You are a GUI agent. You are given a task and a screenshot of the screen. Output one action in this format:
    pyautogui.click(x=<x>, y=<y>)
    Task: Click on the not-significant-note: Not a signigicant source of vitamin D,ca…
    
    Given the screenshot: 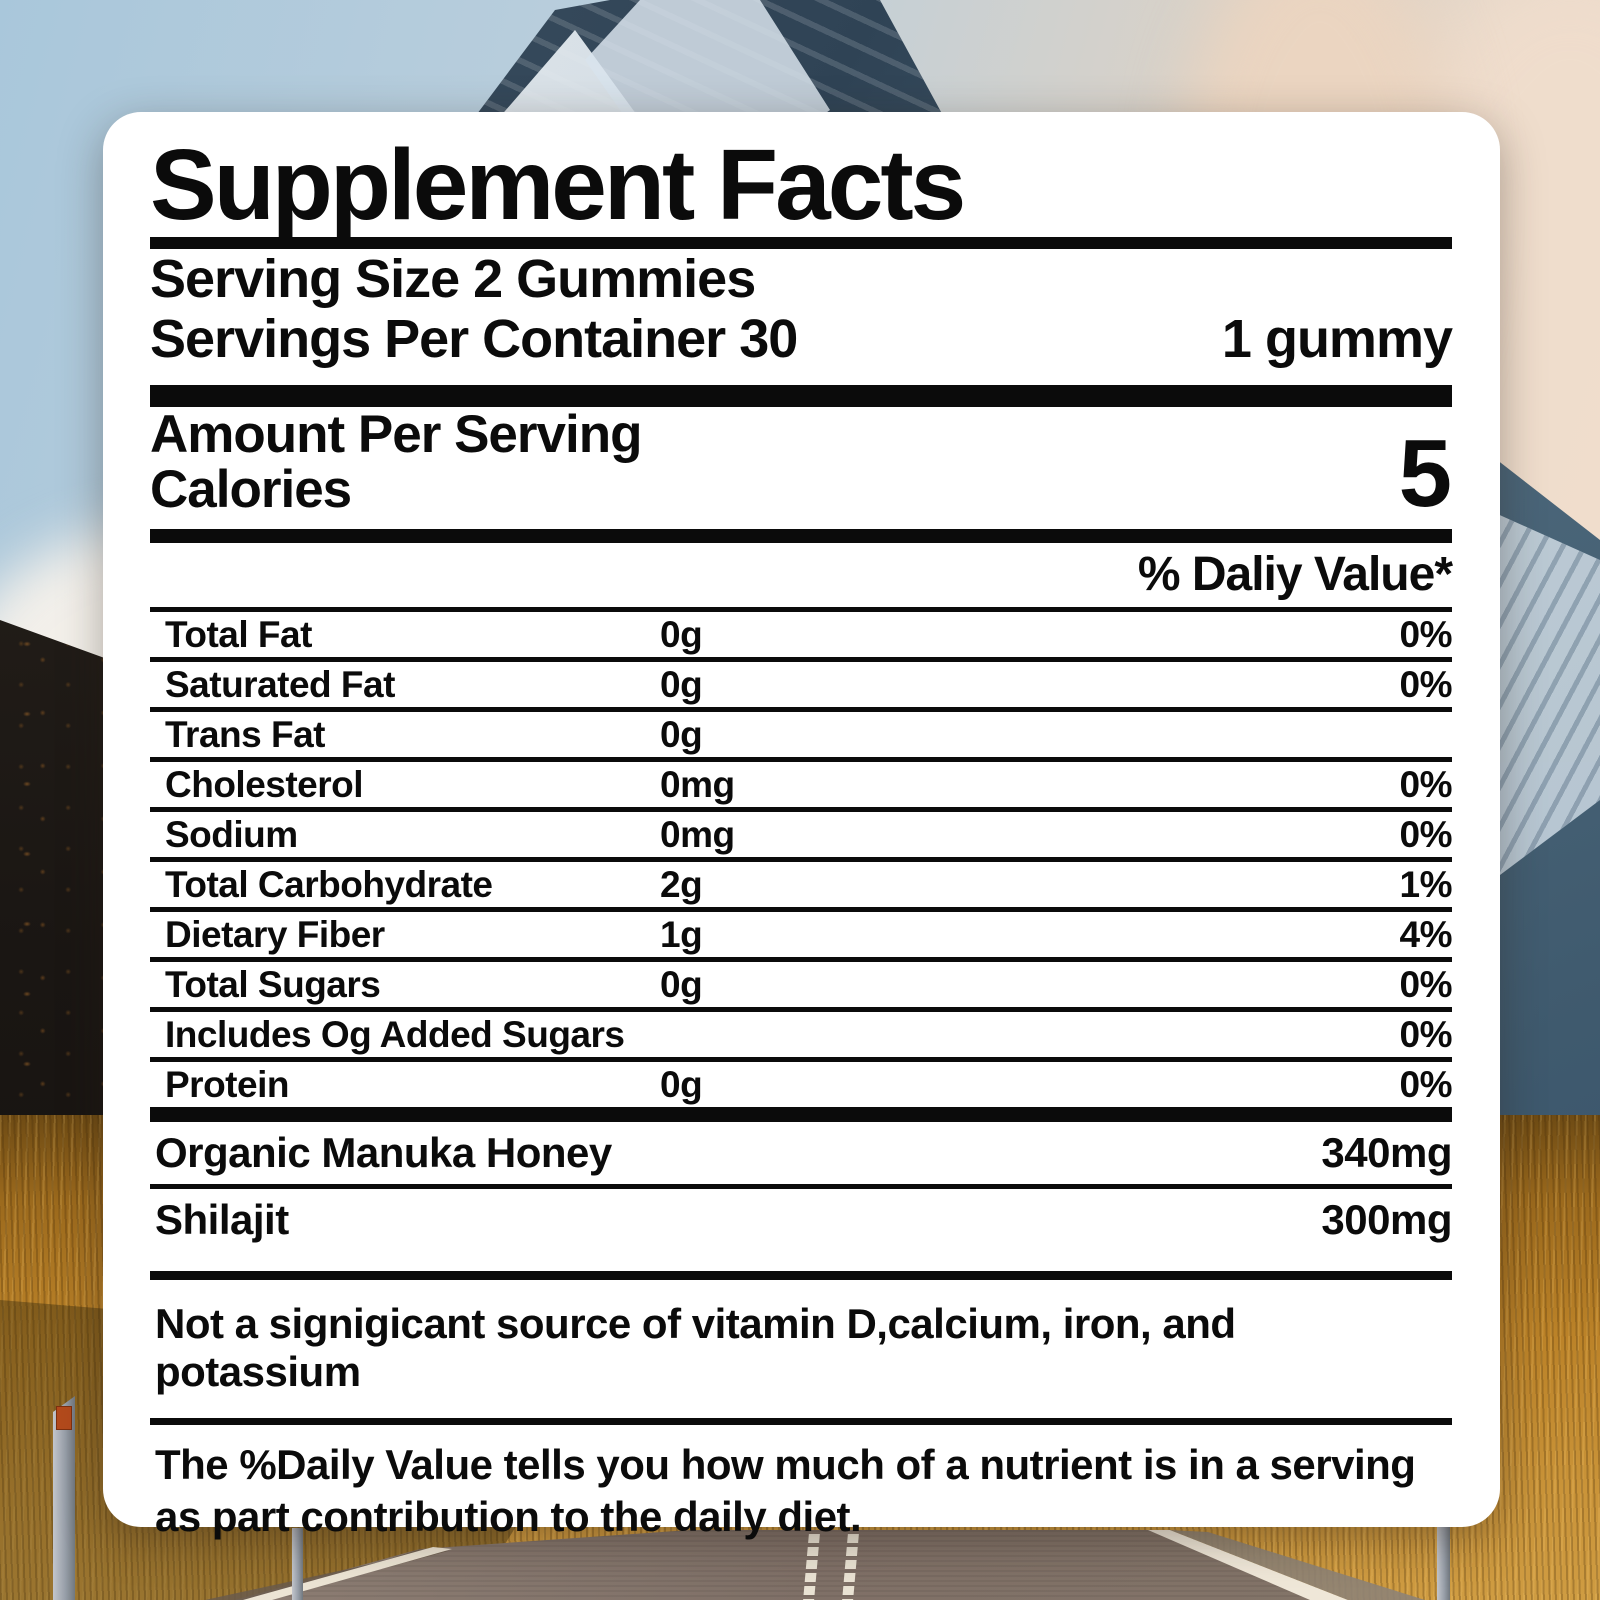 What is the action you would take?
    pyautogui.click(x=695, y=1347)
    